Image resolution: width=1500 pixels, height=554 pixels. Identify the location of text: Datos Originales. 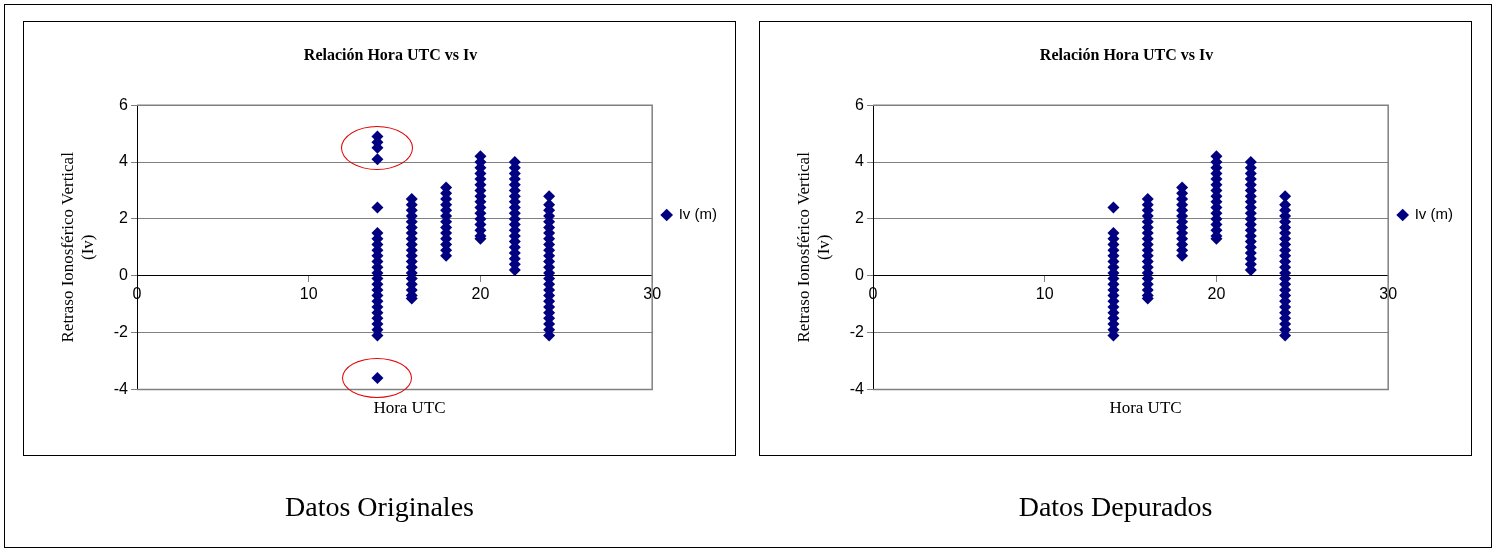
(379, 507).